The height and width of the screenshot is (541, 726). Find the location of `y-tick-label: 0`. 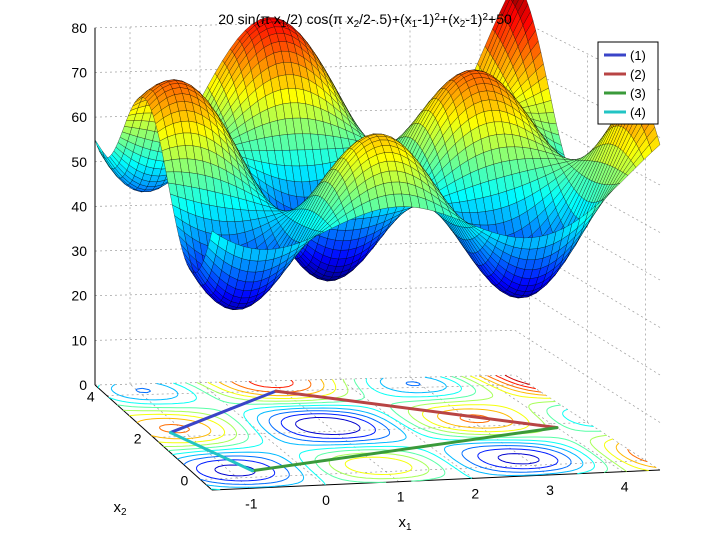

y-tick-label: 0 is located at coordinates (185, 481).